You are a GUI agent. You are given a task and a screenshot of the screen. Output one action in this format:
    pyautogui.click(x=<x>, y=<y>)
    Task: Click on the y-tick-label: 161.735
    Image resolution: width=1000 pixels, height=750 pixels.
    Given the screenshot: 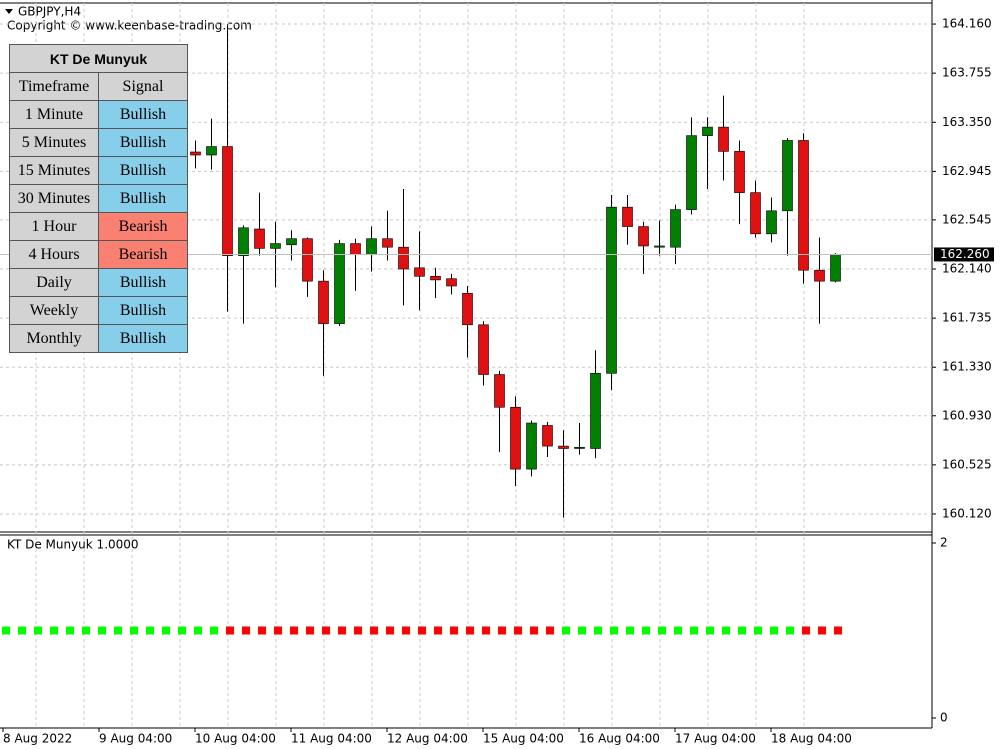 What is the action you would take?
    pyautogui.click(x=967, y=318)
    